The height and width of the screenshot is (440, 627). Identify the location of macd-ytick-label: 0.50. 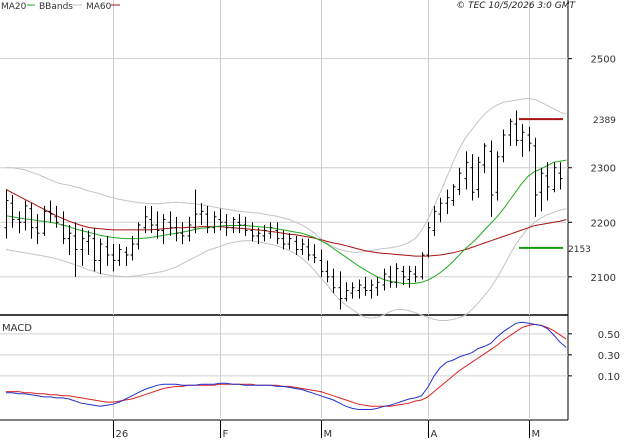
(609, 335).